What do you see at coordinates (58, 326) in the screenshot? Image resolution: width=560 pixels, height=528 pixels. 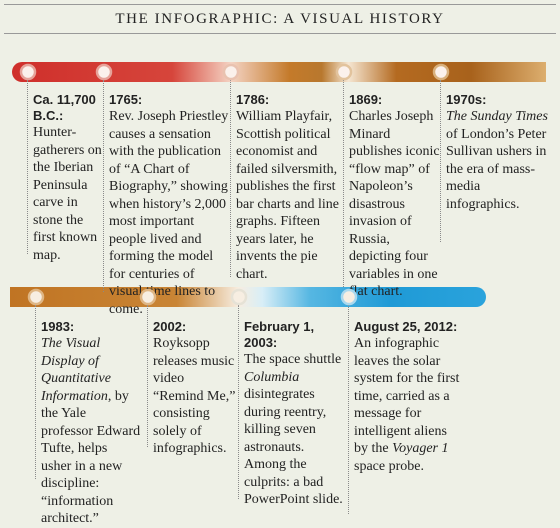 I see `event-date: 1983:` at bounding box center [58, 326].